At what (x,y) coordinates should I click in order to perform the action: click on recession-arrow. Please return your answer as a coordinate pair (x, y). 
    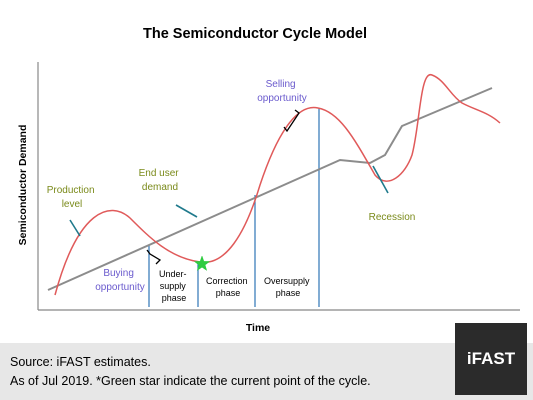
    Looking at the image, I should click on (380, 179).